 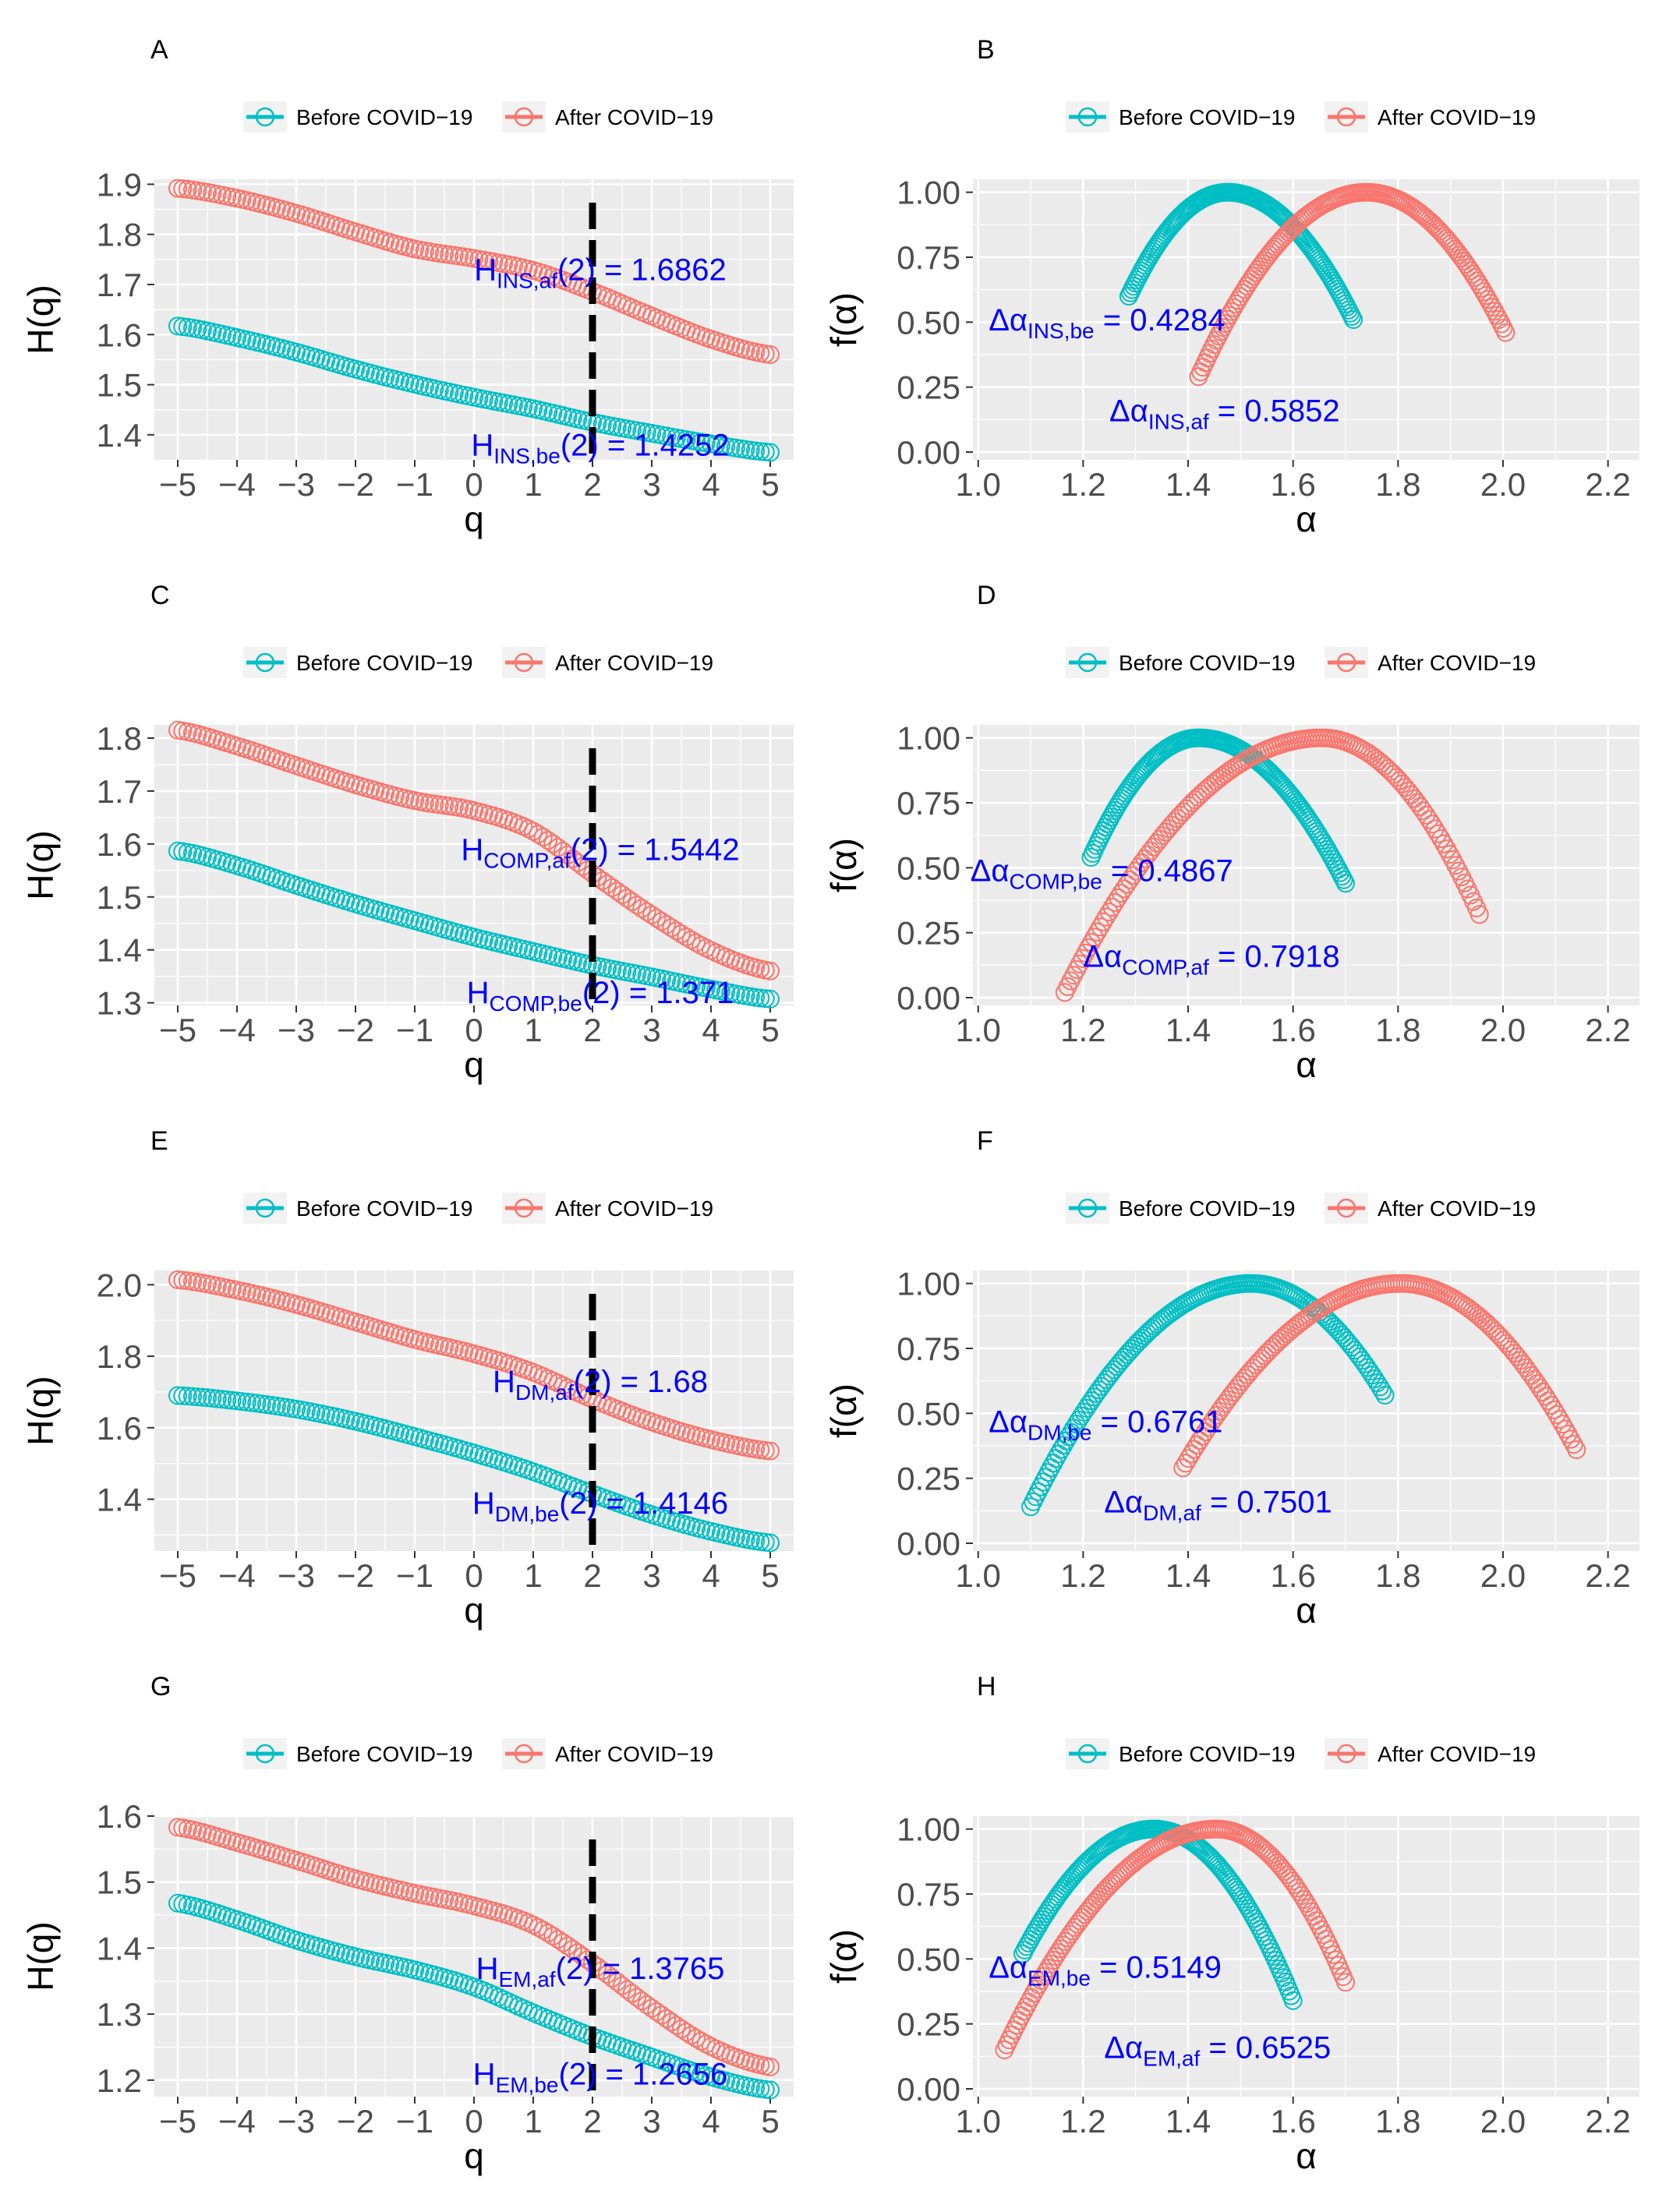 I want to click on x-tick-label: −4, so click(x=237, y=1575).